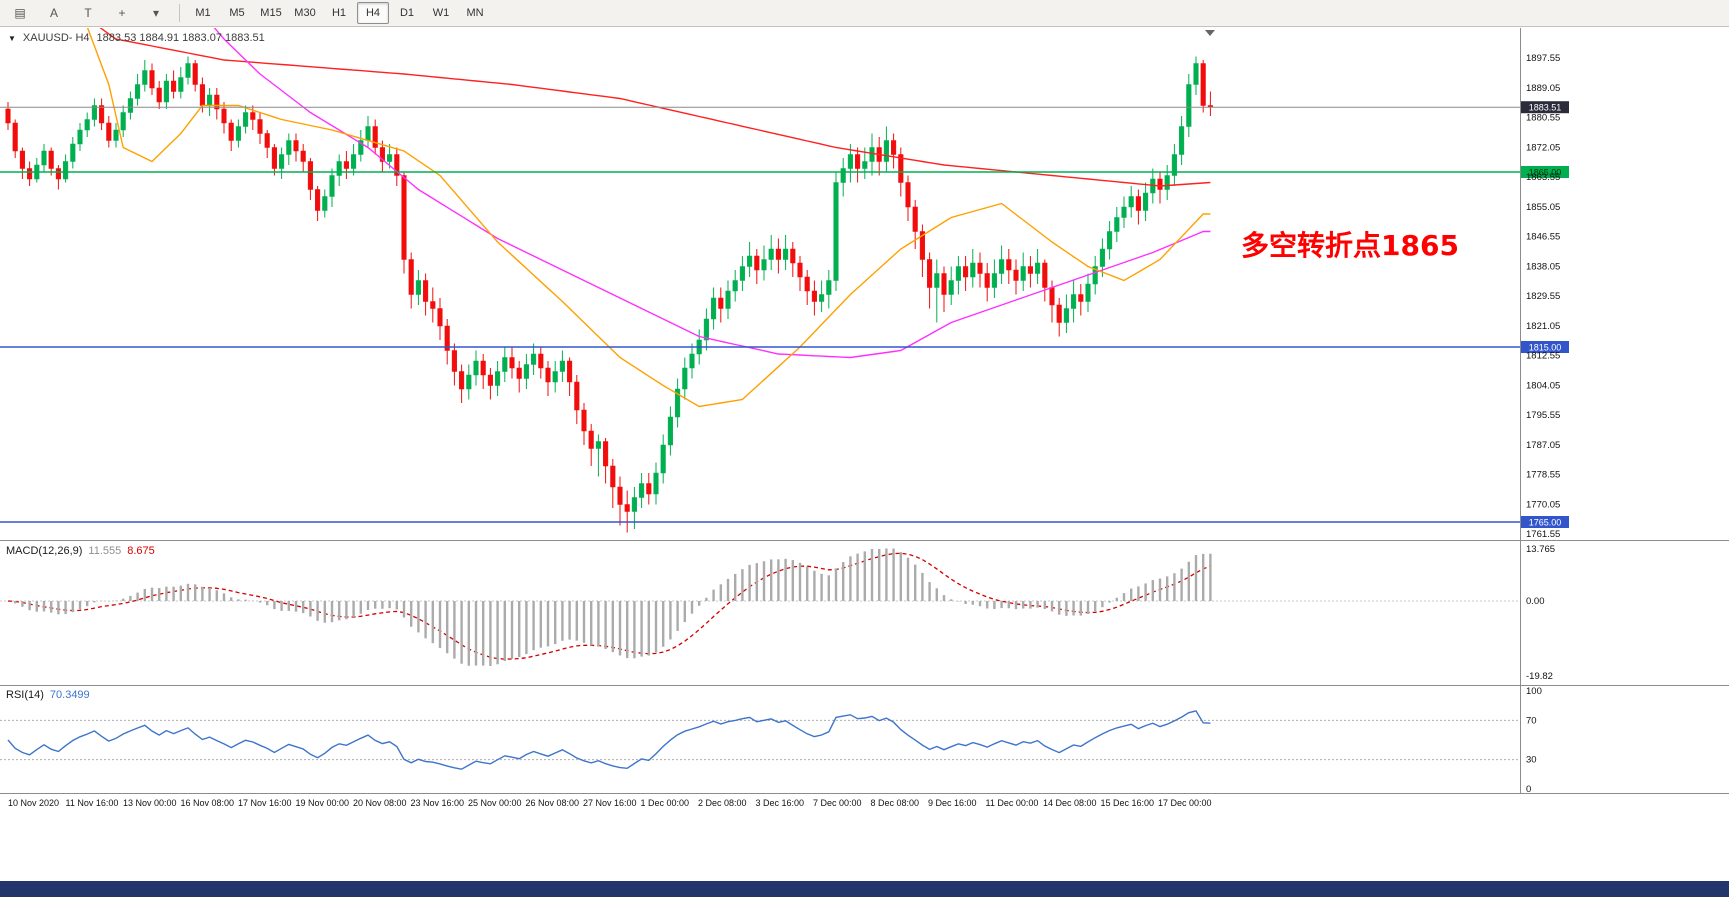 The width and height of the screenshot is (1729, 897). What do you see at coordinates (1528, 789) in the screenshot?
I see `svg-text: 0` at bounding box center [1528, 789].